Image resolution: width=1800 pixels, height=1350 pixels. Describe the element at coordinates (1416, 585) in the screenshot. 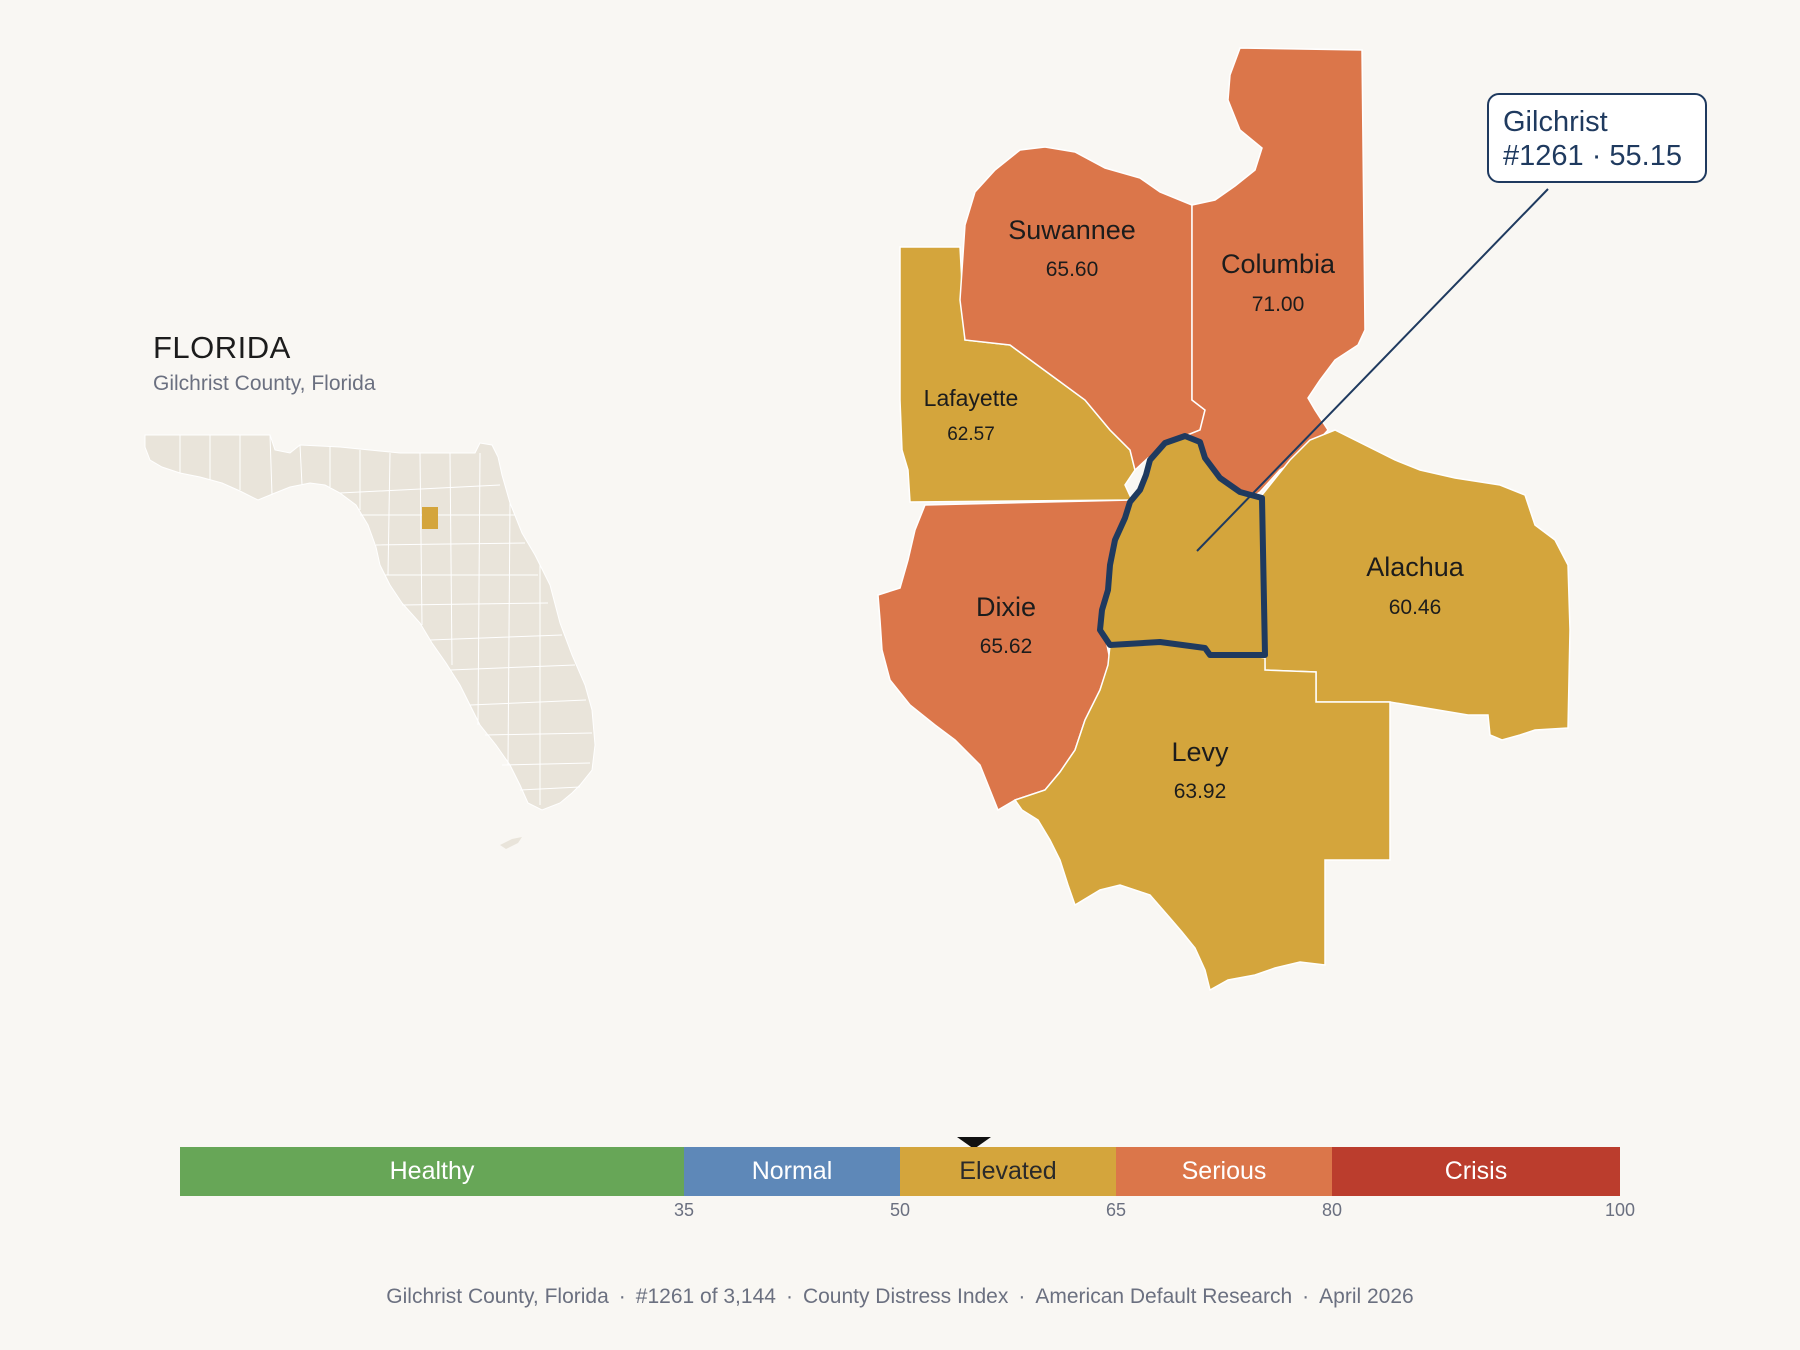

I see `county-alachua-shape` at that location.